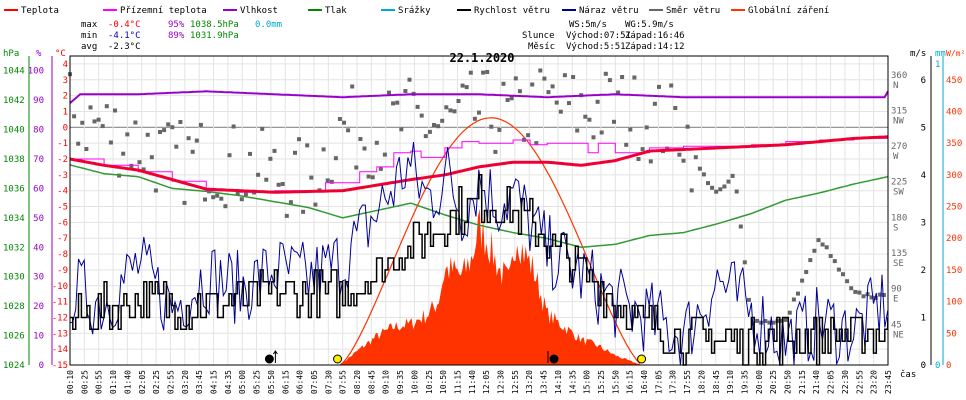 Image resolution: width=966 pixels, height=400 pixels. What do you see at coordinates (501, 382) in the screenshot?
I see `time-tick-label: 12:30` at bounding box center [501, 382].